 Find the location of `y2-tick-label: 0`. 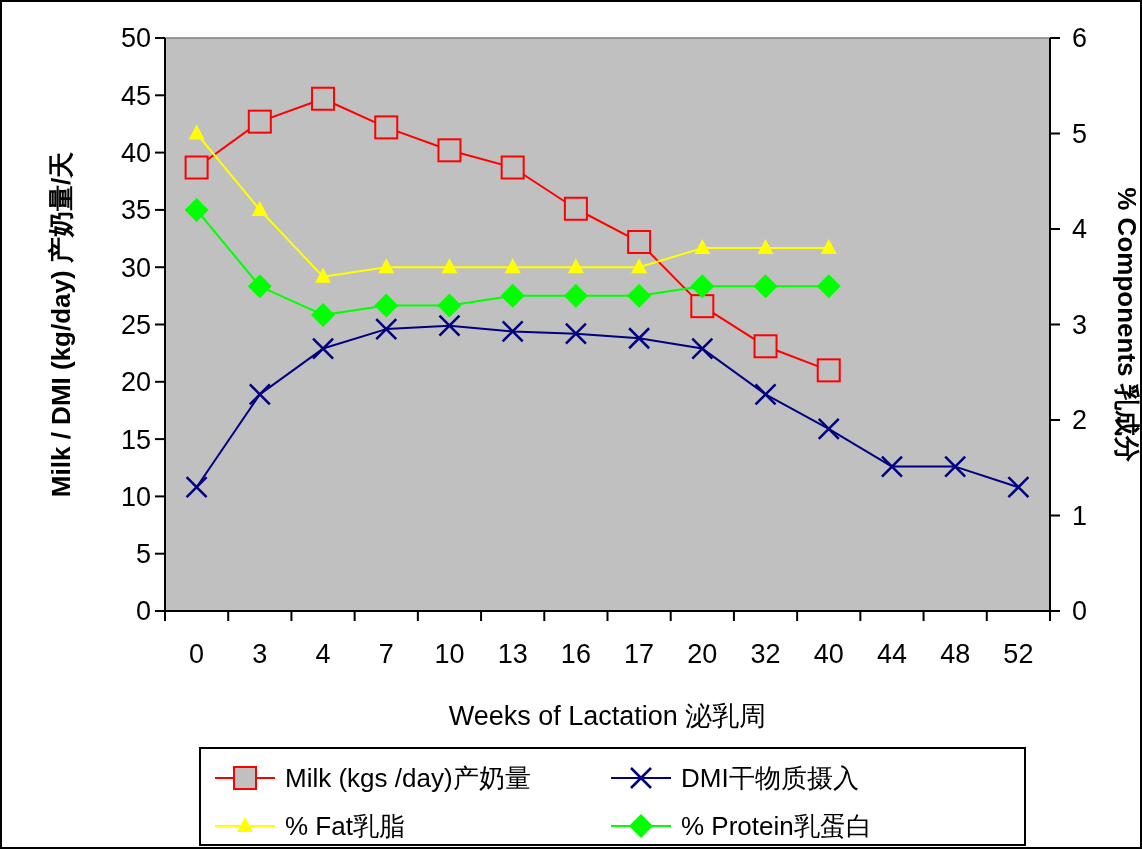

y2-tick-label: 0 is located at coordinates (1080, 611).